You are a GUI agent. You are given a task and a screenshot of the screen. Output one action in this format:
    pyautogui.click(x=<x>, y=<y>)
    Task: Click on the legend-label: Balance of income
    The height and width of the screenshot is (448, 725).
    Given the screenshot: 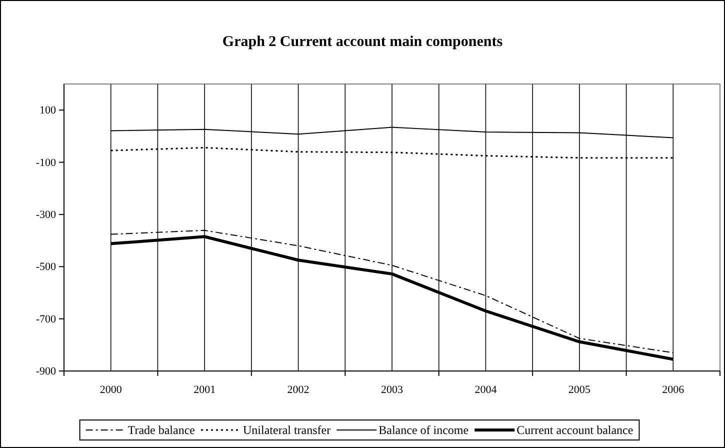 What is the action you would take?
    pyautogui.click(x=423, y=430)
    